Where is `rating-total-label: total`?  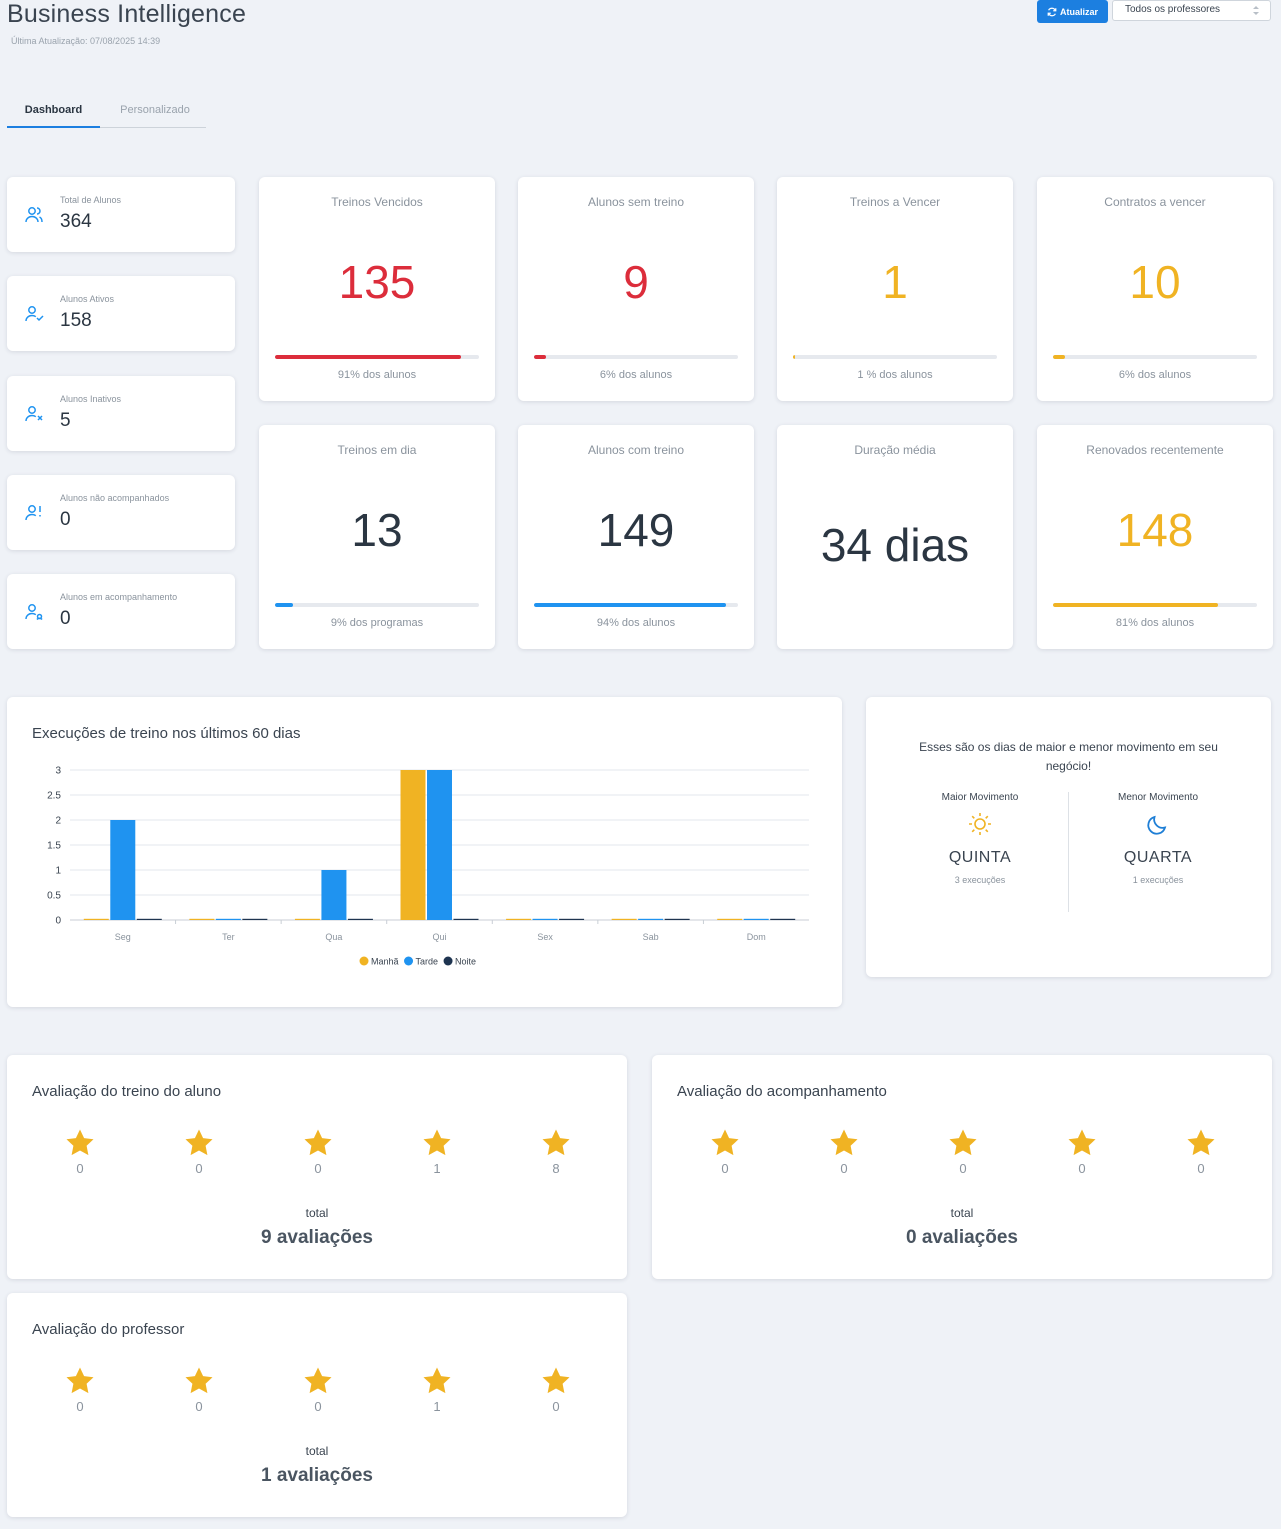
rating-total-label: total is located at coordinates (962, 1213).